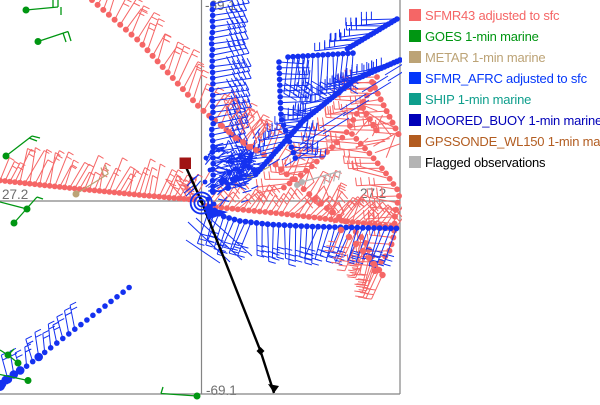  I want to click on svg-text: GPSSONDE_WL150 1-min marine, so click(512, 141).